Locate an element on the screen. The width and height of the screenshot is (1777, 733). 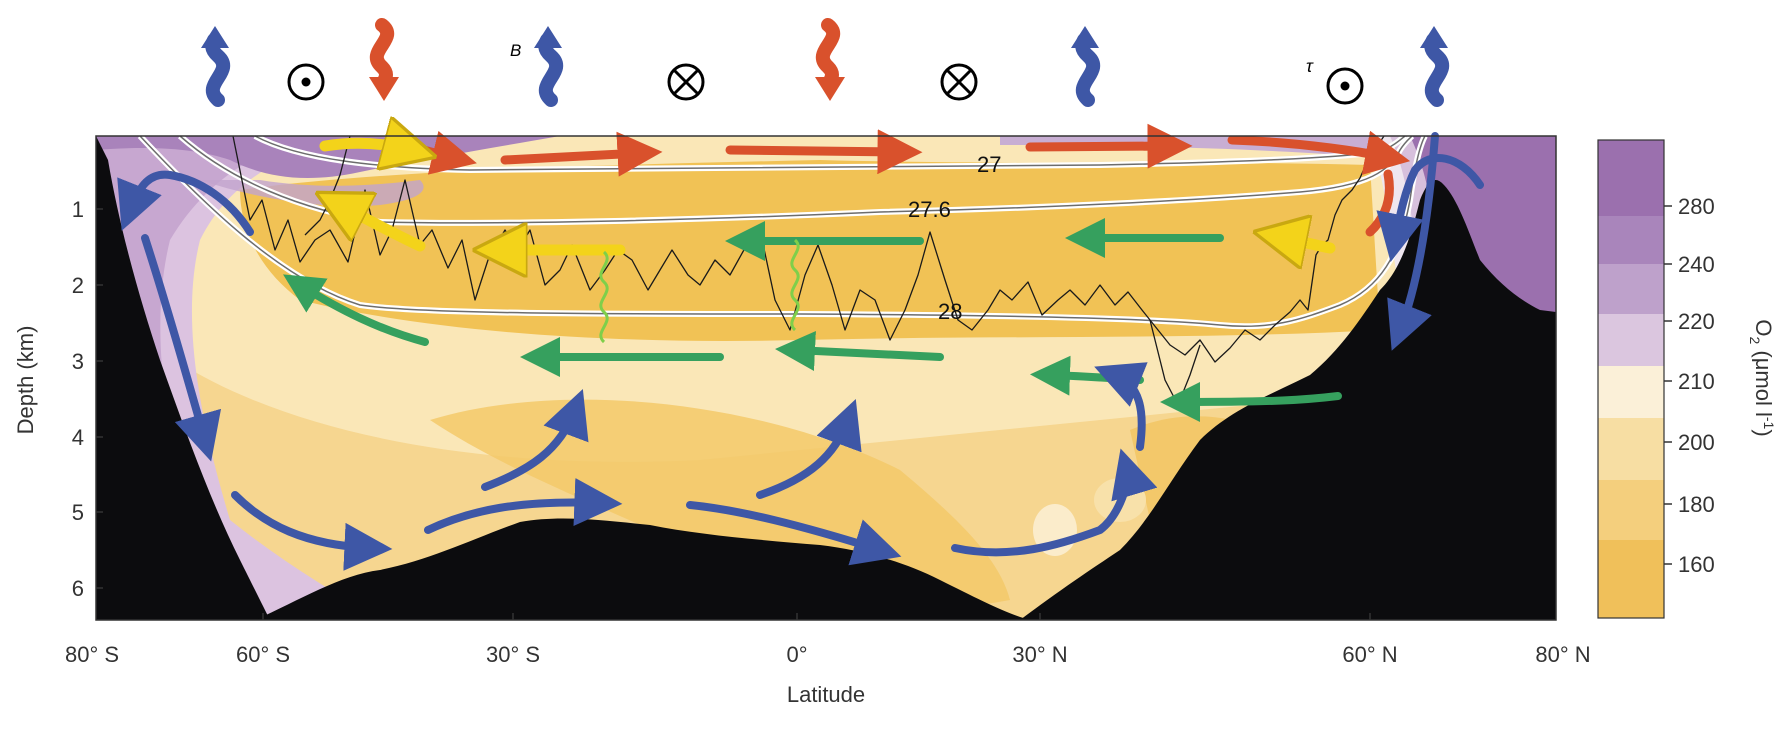
x-axis: 80° S 60° S 30° S 0° 30° N 60° N 80° N is located at coordinates (828, 640).